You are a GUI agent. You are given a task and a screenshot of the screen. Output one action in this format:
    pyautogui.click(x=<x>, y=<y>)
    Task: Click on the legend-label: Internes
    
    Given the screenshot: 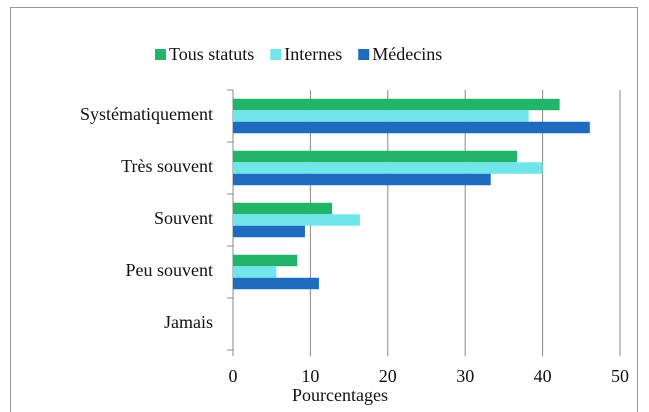 What is the action you would take?
    pyautogui.click(x=313, y=54)
    